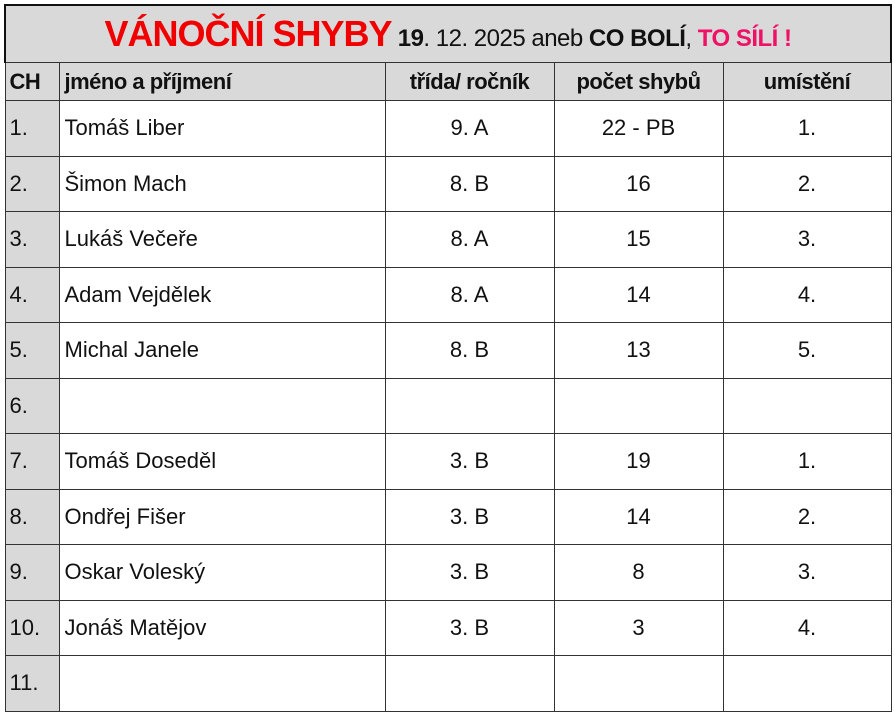 Image resolution: width=894 pixels, height=720 pixels. I want to click on table-row: 6., so click(448, 405).